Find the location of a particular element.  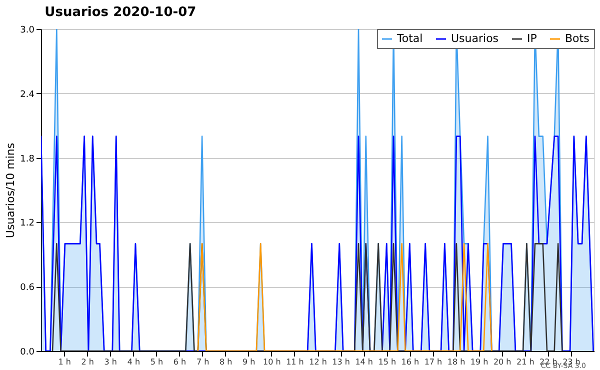

x-tick-label: 7 h is located at coordinates (203, 362).